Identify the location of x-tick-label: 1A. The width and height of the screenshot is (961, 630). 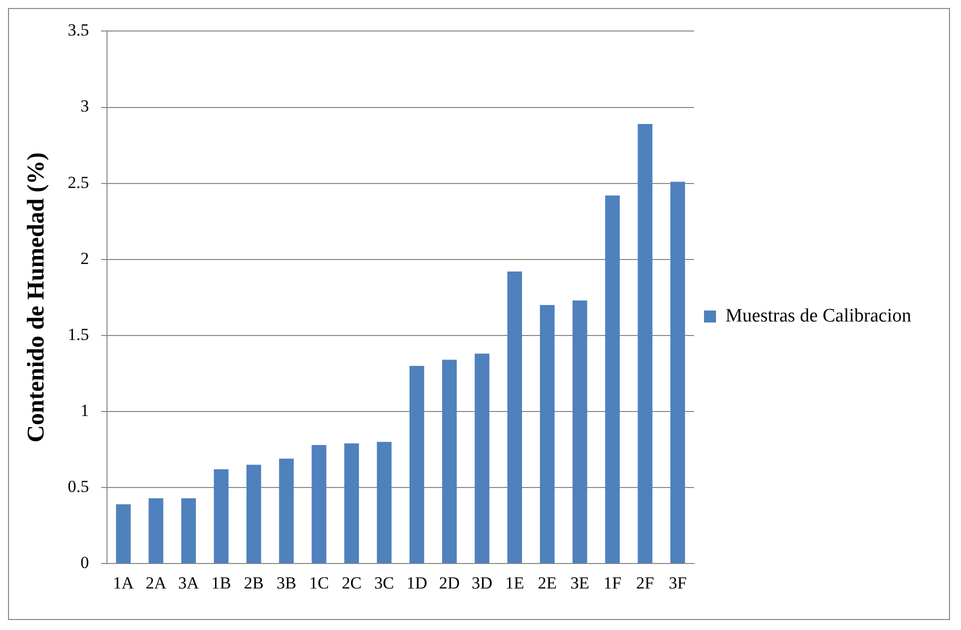
(123, 582).